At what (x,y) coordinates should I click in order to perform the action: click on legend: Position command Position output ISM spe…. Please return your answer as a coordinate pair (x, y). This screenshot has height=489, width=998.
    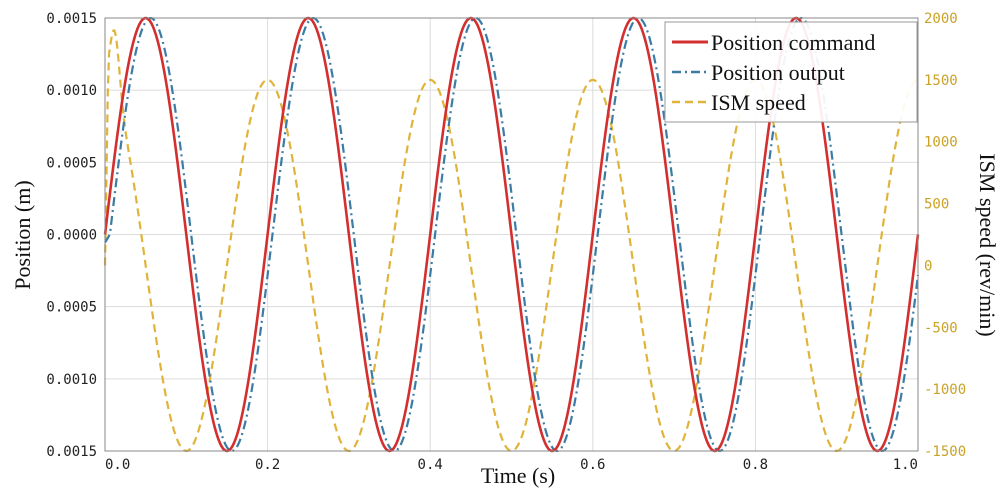
    Looking at the image, I should click on (791, 72).